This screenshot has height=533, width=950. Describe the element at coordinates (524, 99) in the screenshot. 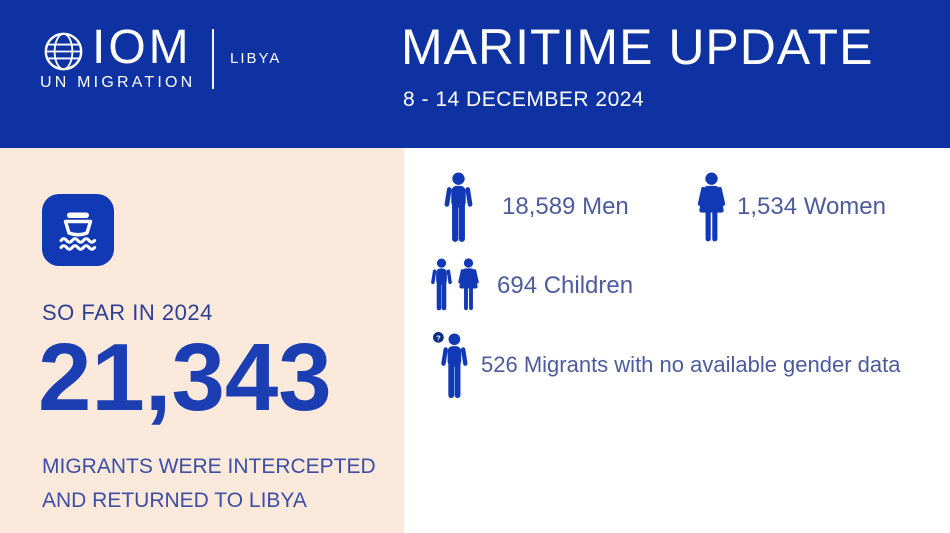

I see `date-range: 8 - 14 DECEMBER 2024` at that location.